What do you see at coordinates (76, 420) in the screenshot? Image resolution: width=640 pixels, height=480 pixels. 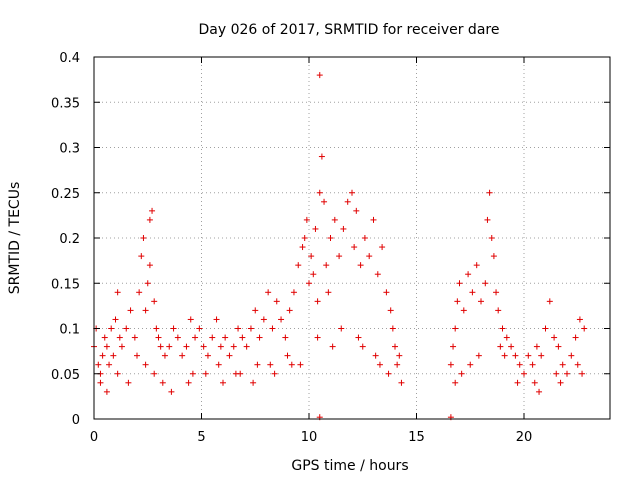 I see `y-tick-label: 0` at bounding box center [76, 420].